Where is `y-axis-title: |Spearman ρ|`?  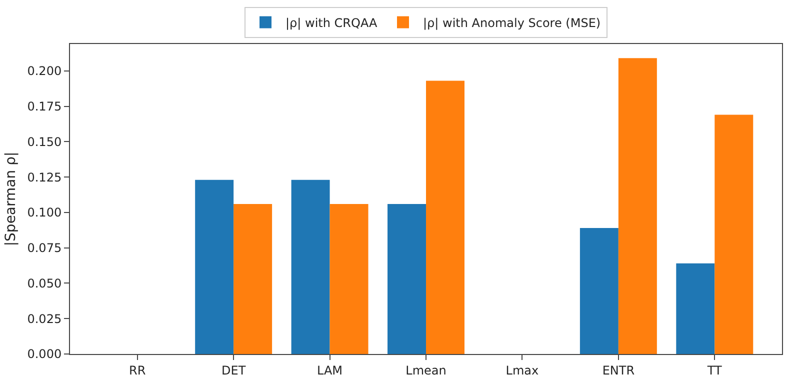
y-axis-title: |Spearman ρ| is located at coordinates (10, 199).